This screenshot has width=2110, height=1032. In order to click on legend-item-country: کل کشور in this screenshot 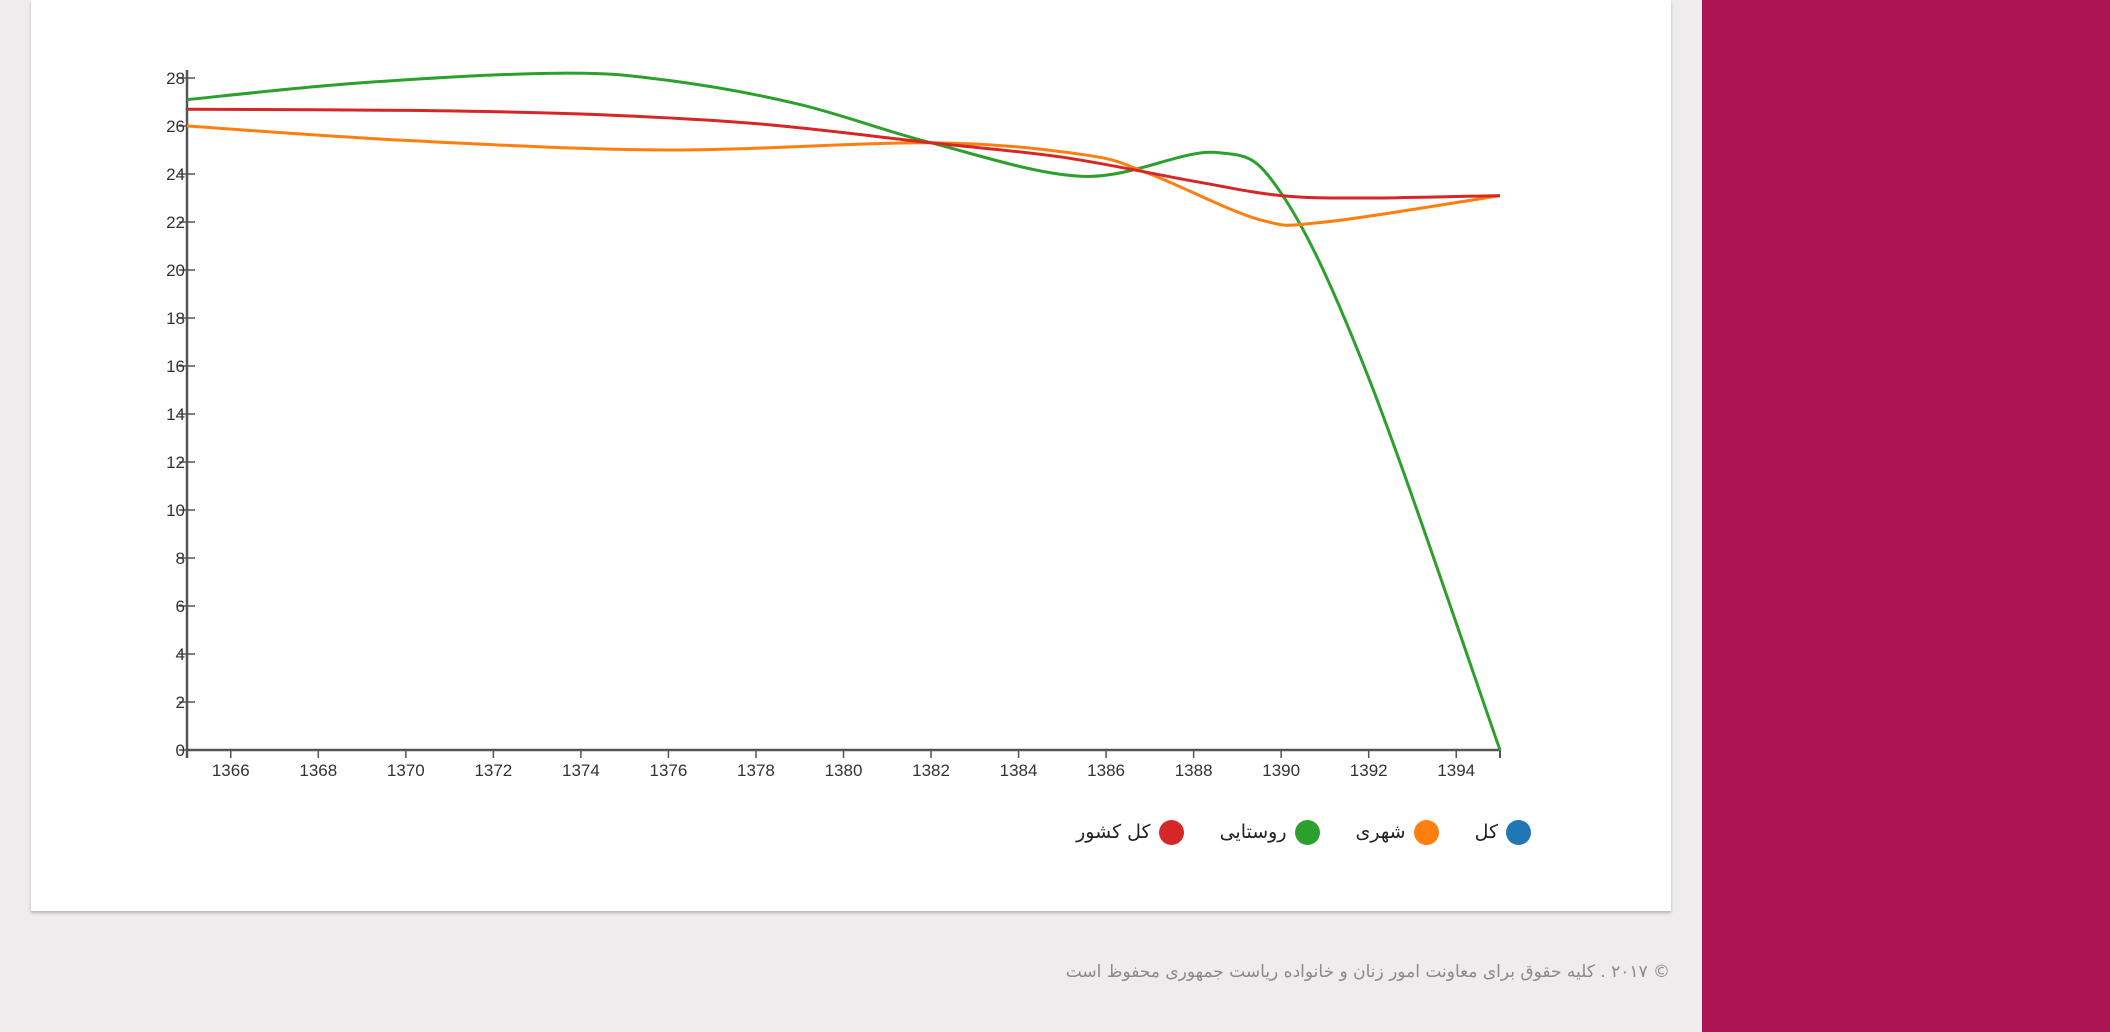, I will do `click(1130, 832)`.